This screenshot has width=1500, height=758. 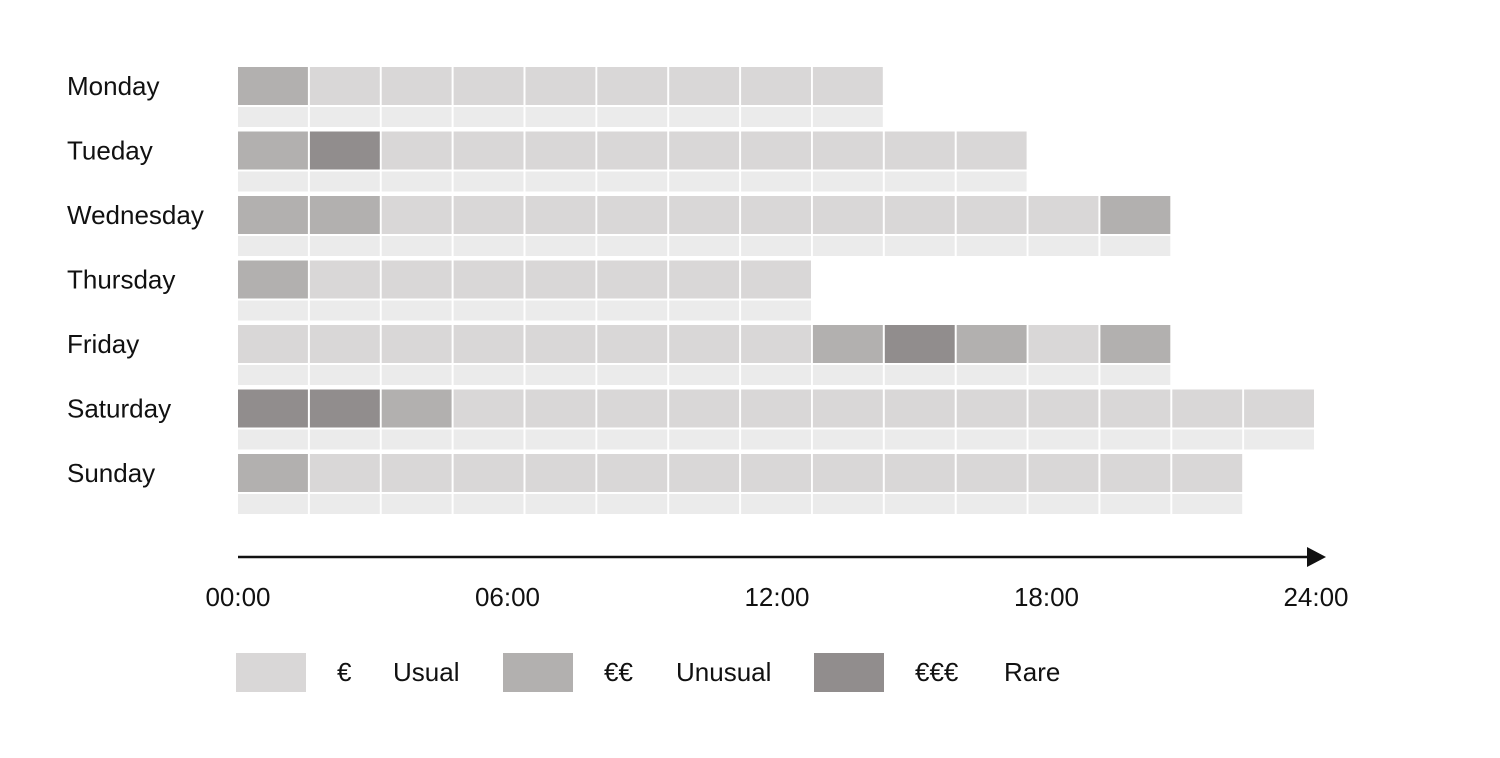 What do you see at coordinates (937, 672) in the screenshot?
I see `legend-symbol: €€€` at bounding box center [937, 672].